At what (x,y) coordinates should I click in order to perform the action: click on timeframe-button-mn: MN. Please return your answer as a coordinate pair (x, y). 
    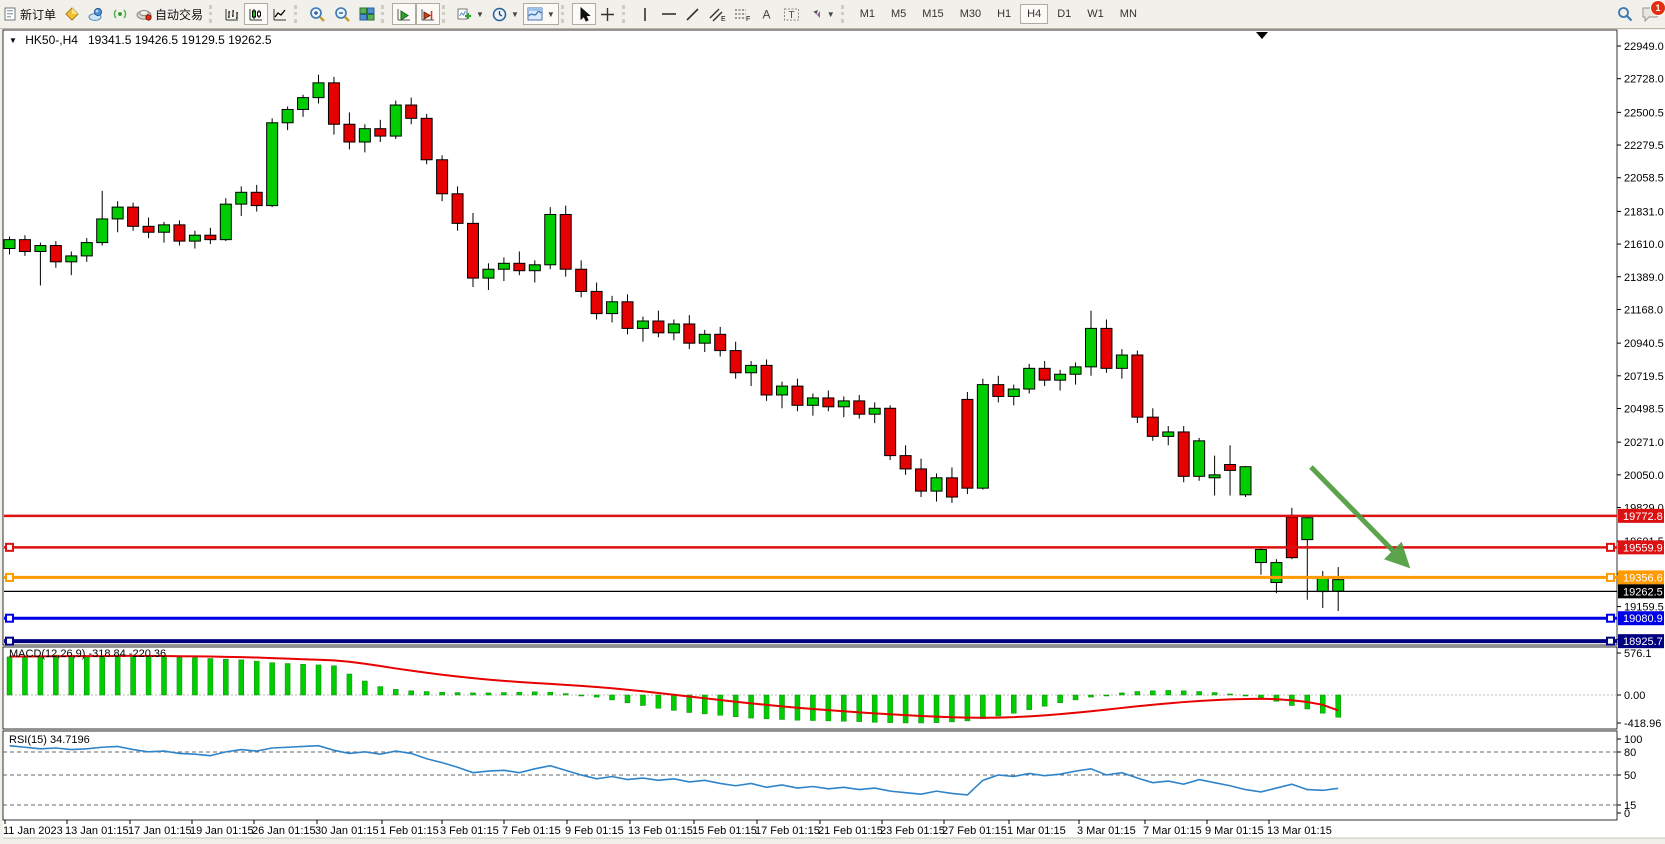
    Looking at the image, I should click on (1128, 14).